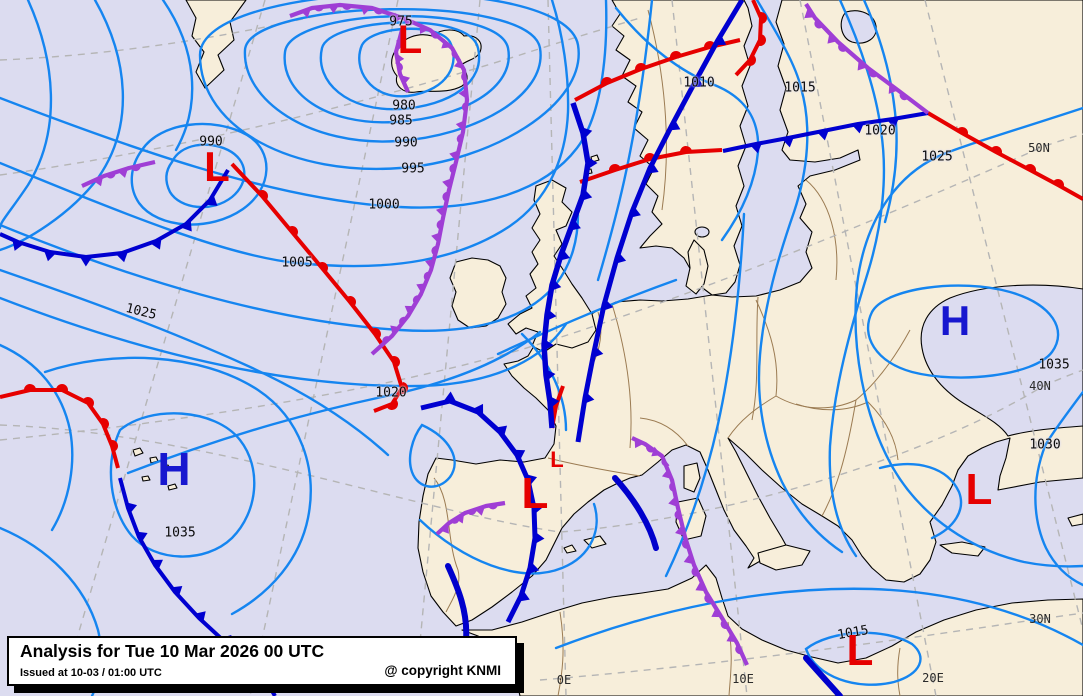 This screenshot has width=1083, height=696. What do you see at coordinates (823, 675) in the screenshot?
I see `trough-line` at bounding box center [823, 675].